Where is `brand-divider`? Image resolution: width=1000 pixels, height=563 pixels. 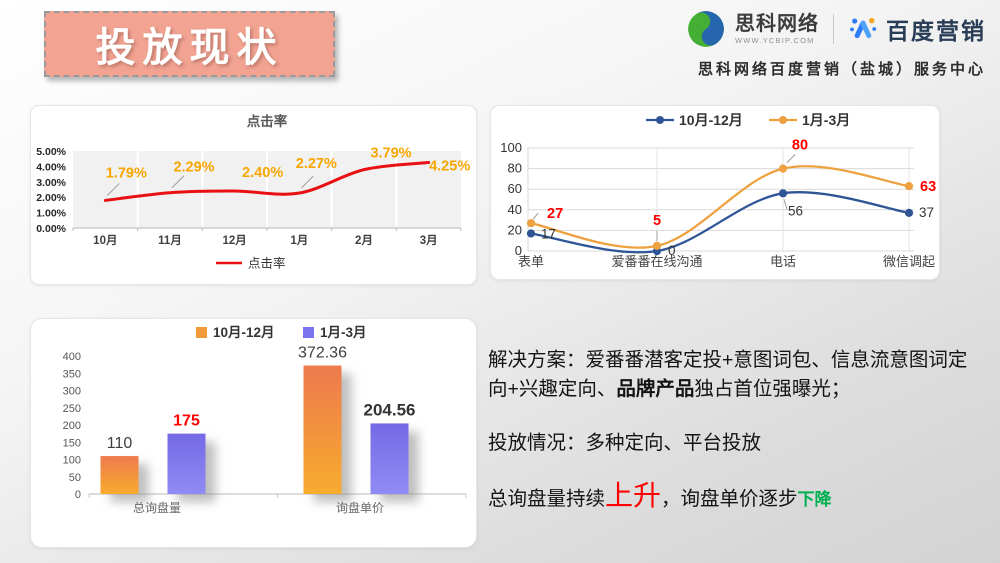
brand-divider is located at coordinates (833, 29).